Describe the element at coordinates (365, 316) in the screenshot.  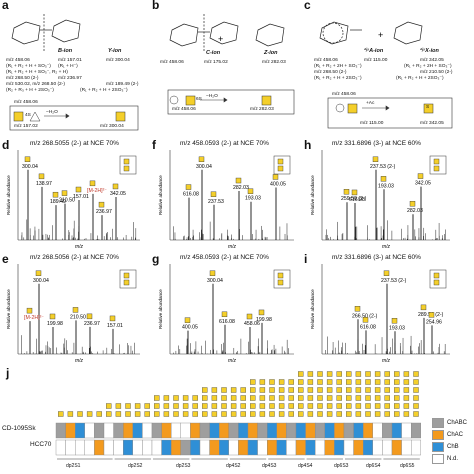
I see `peak-label: 266.50 (2-)` at that location.